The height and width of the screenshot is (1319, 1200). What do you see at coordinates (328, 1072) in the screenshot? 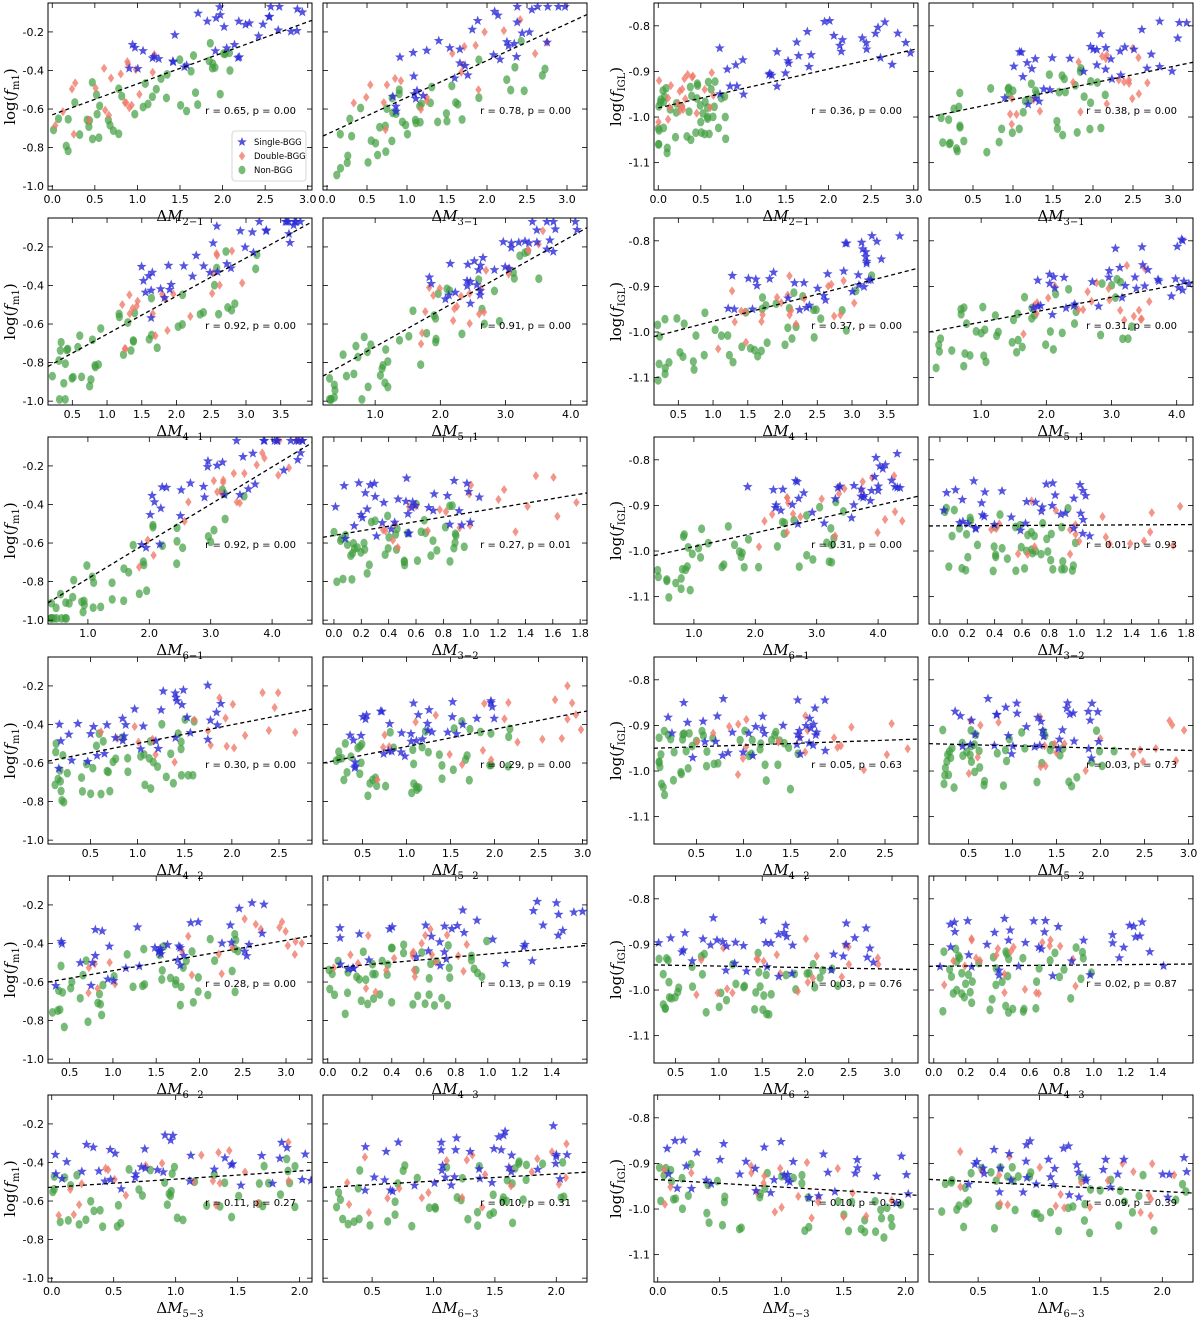
I see `x-tick-label: 0.0` at bounding box center [328, 1072].